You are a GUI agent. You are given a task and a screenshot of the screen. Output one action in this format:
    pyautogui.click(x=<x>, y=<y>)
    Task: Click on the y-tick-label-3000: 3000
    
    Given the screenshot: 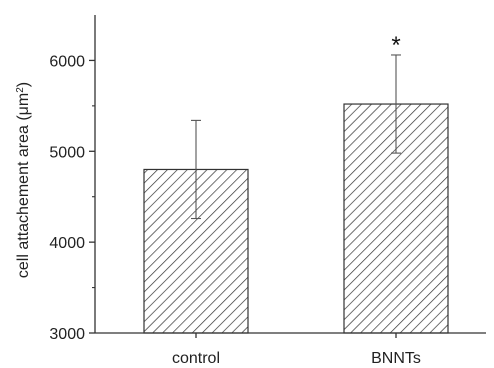 What is the action you would take?
    pyautogui.click(x=67, y=334)
    